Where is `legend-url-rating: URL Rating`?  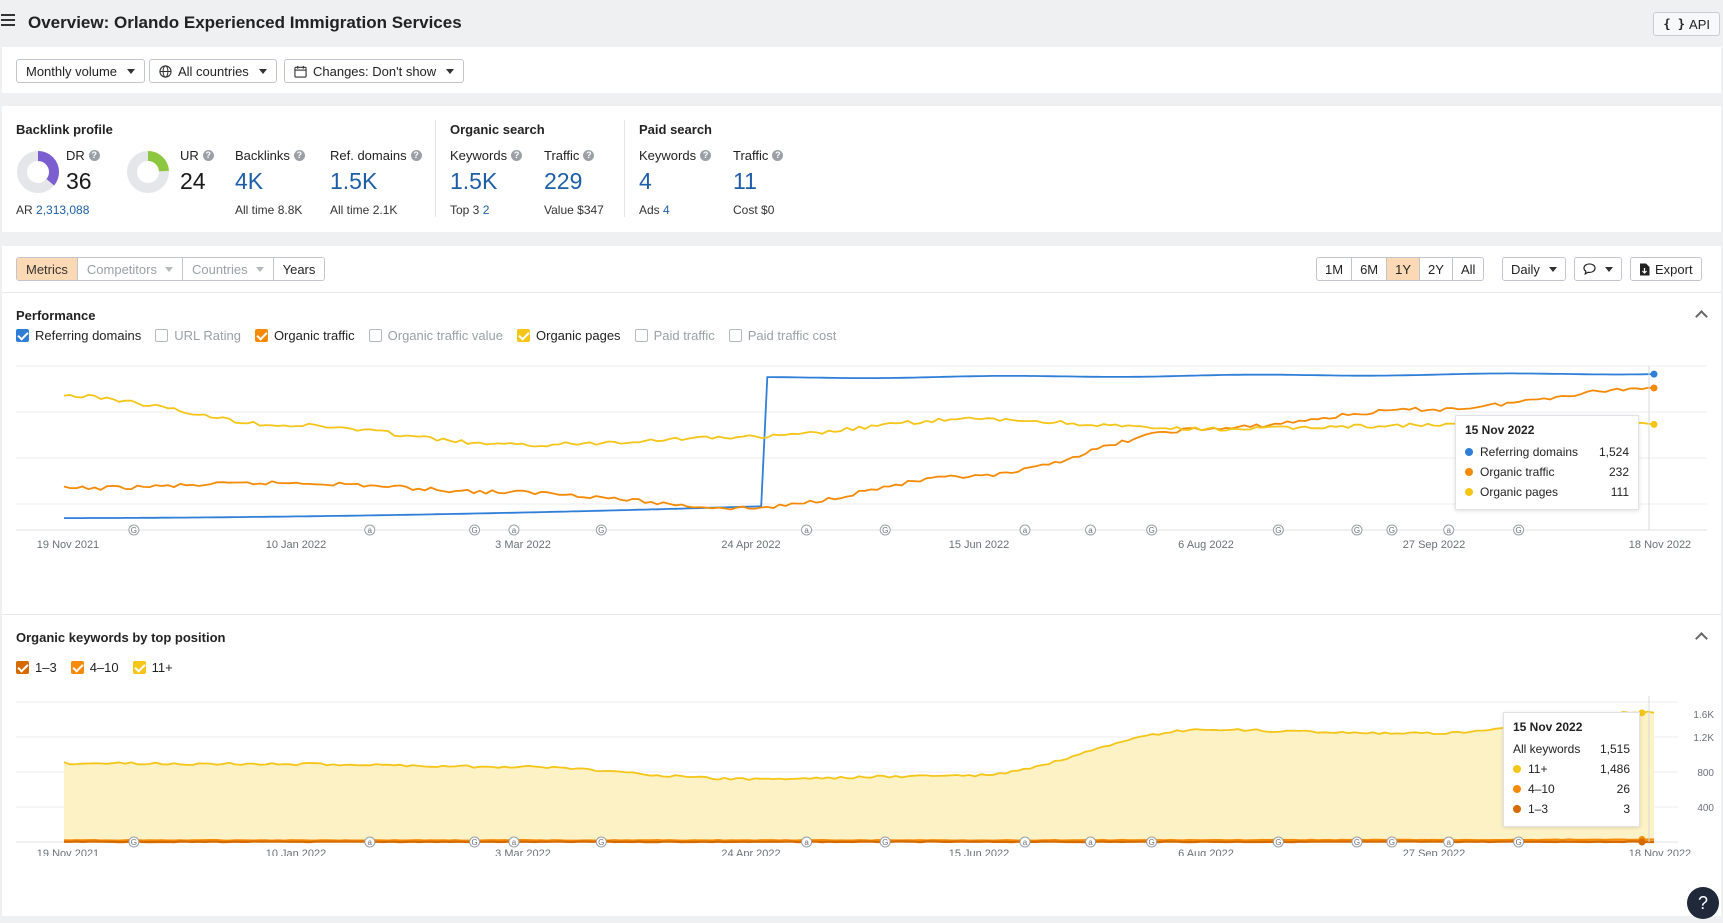
legend-url-rating: URL Rating is located at coordinates (198, 335).